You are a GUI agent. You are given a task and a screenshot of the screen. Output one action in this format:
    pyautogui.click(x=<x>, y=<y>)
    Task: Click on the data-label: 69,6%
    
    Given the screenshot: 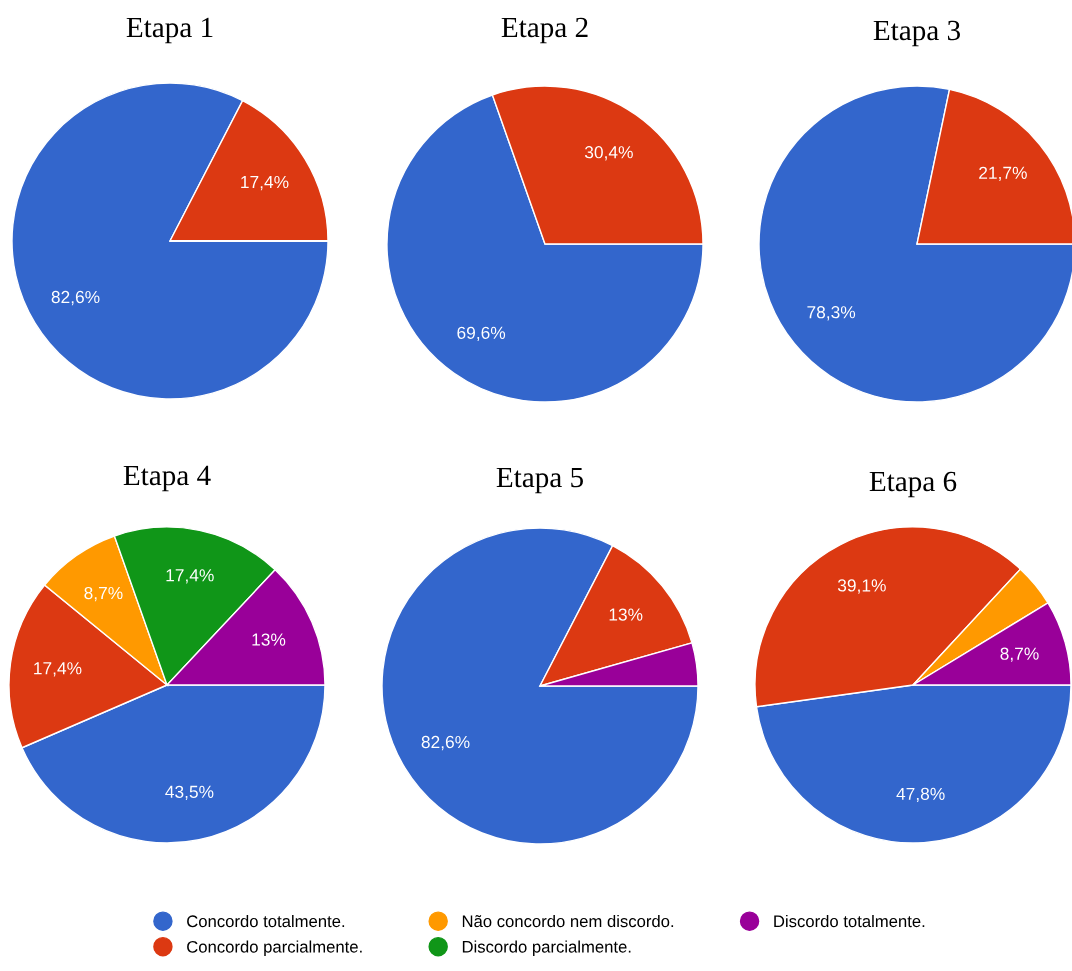 What is the action you would take?
    pyautogui.click(x=481, y=333)
    